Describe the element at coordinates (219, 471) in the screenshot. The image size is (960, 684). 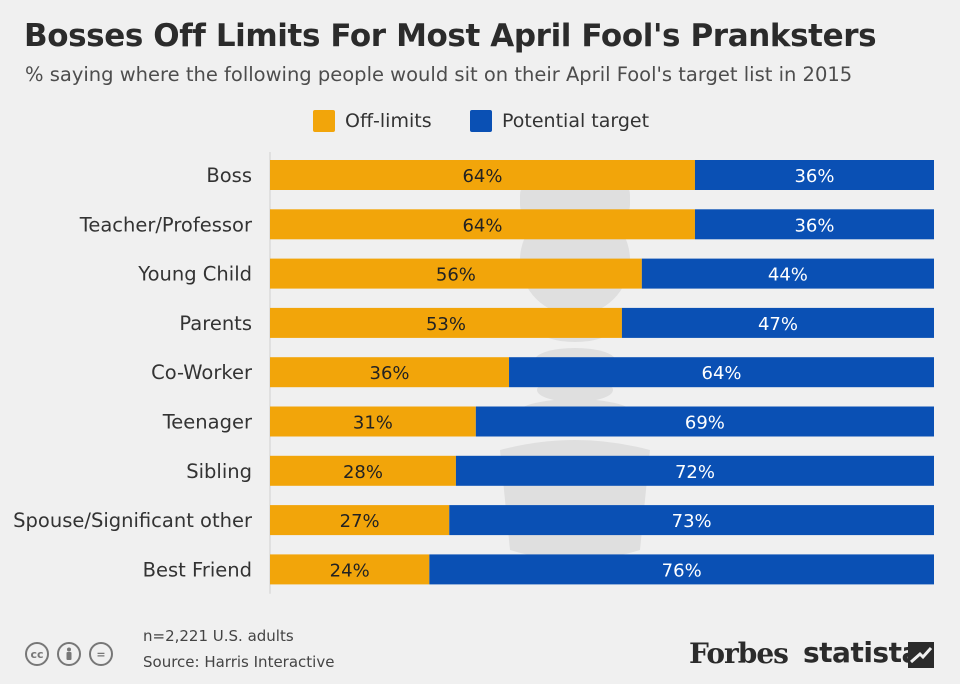
I see `category-label: Sibling` at that location.